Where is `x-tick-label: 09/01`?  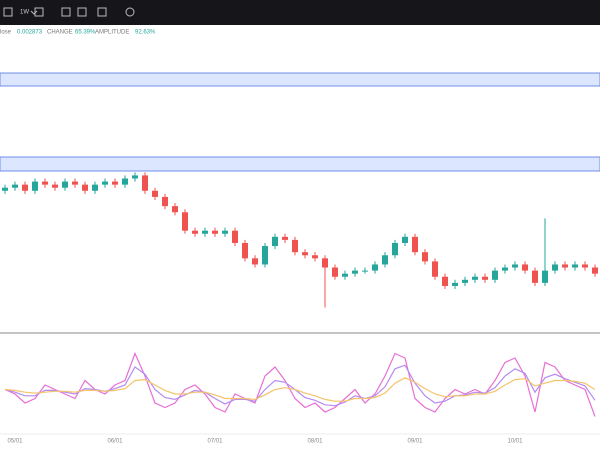
x-tick-label: 09/01 is located at coordinates (415, 442).